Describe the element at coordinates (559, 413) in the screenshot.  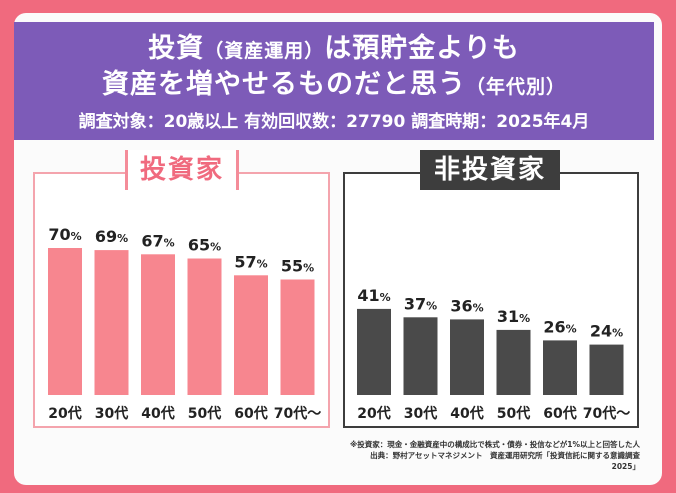
I see `non-investor-category-label: 60代` at that location.